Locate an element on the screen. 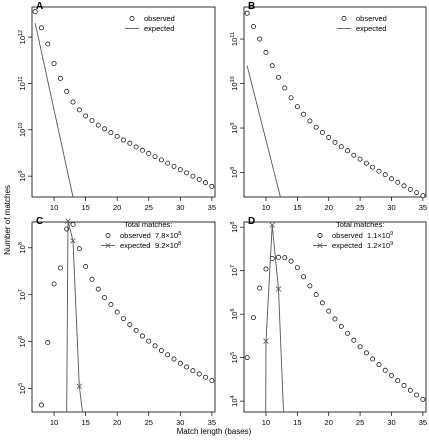 The image size is (429, 440). y-axis-title: Number of matches is located at coordinates (7, 220).